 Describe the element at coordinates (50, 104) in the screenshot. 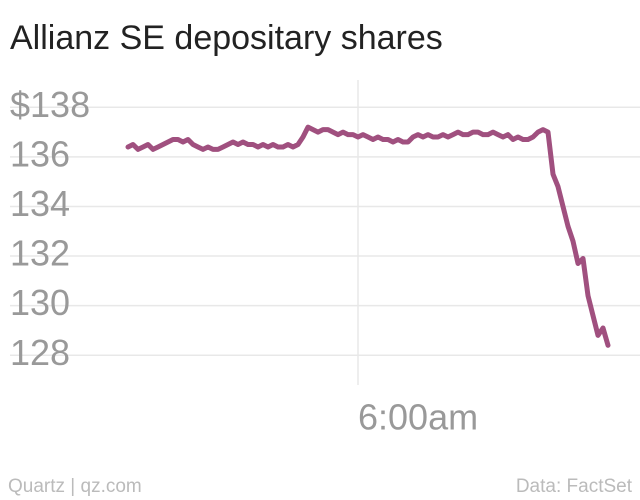

I see `y-tick-label: $138` at that location.